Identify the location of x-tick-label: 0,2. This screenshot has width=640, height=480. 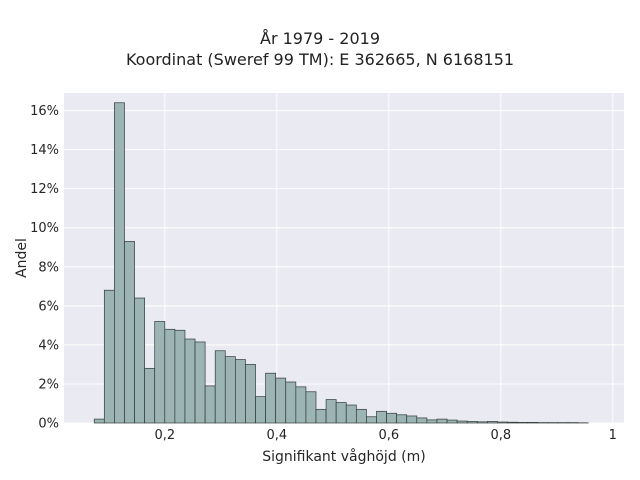
(164, 435).